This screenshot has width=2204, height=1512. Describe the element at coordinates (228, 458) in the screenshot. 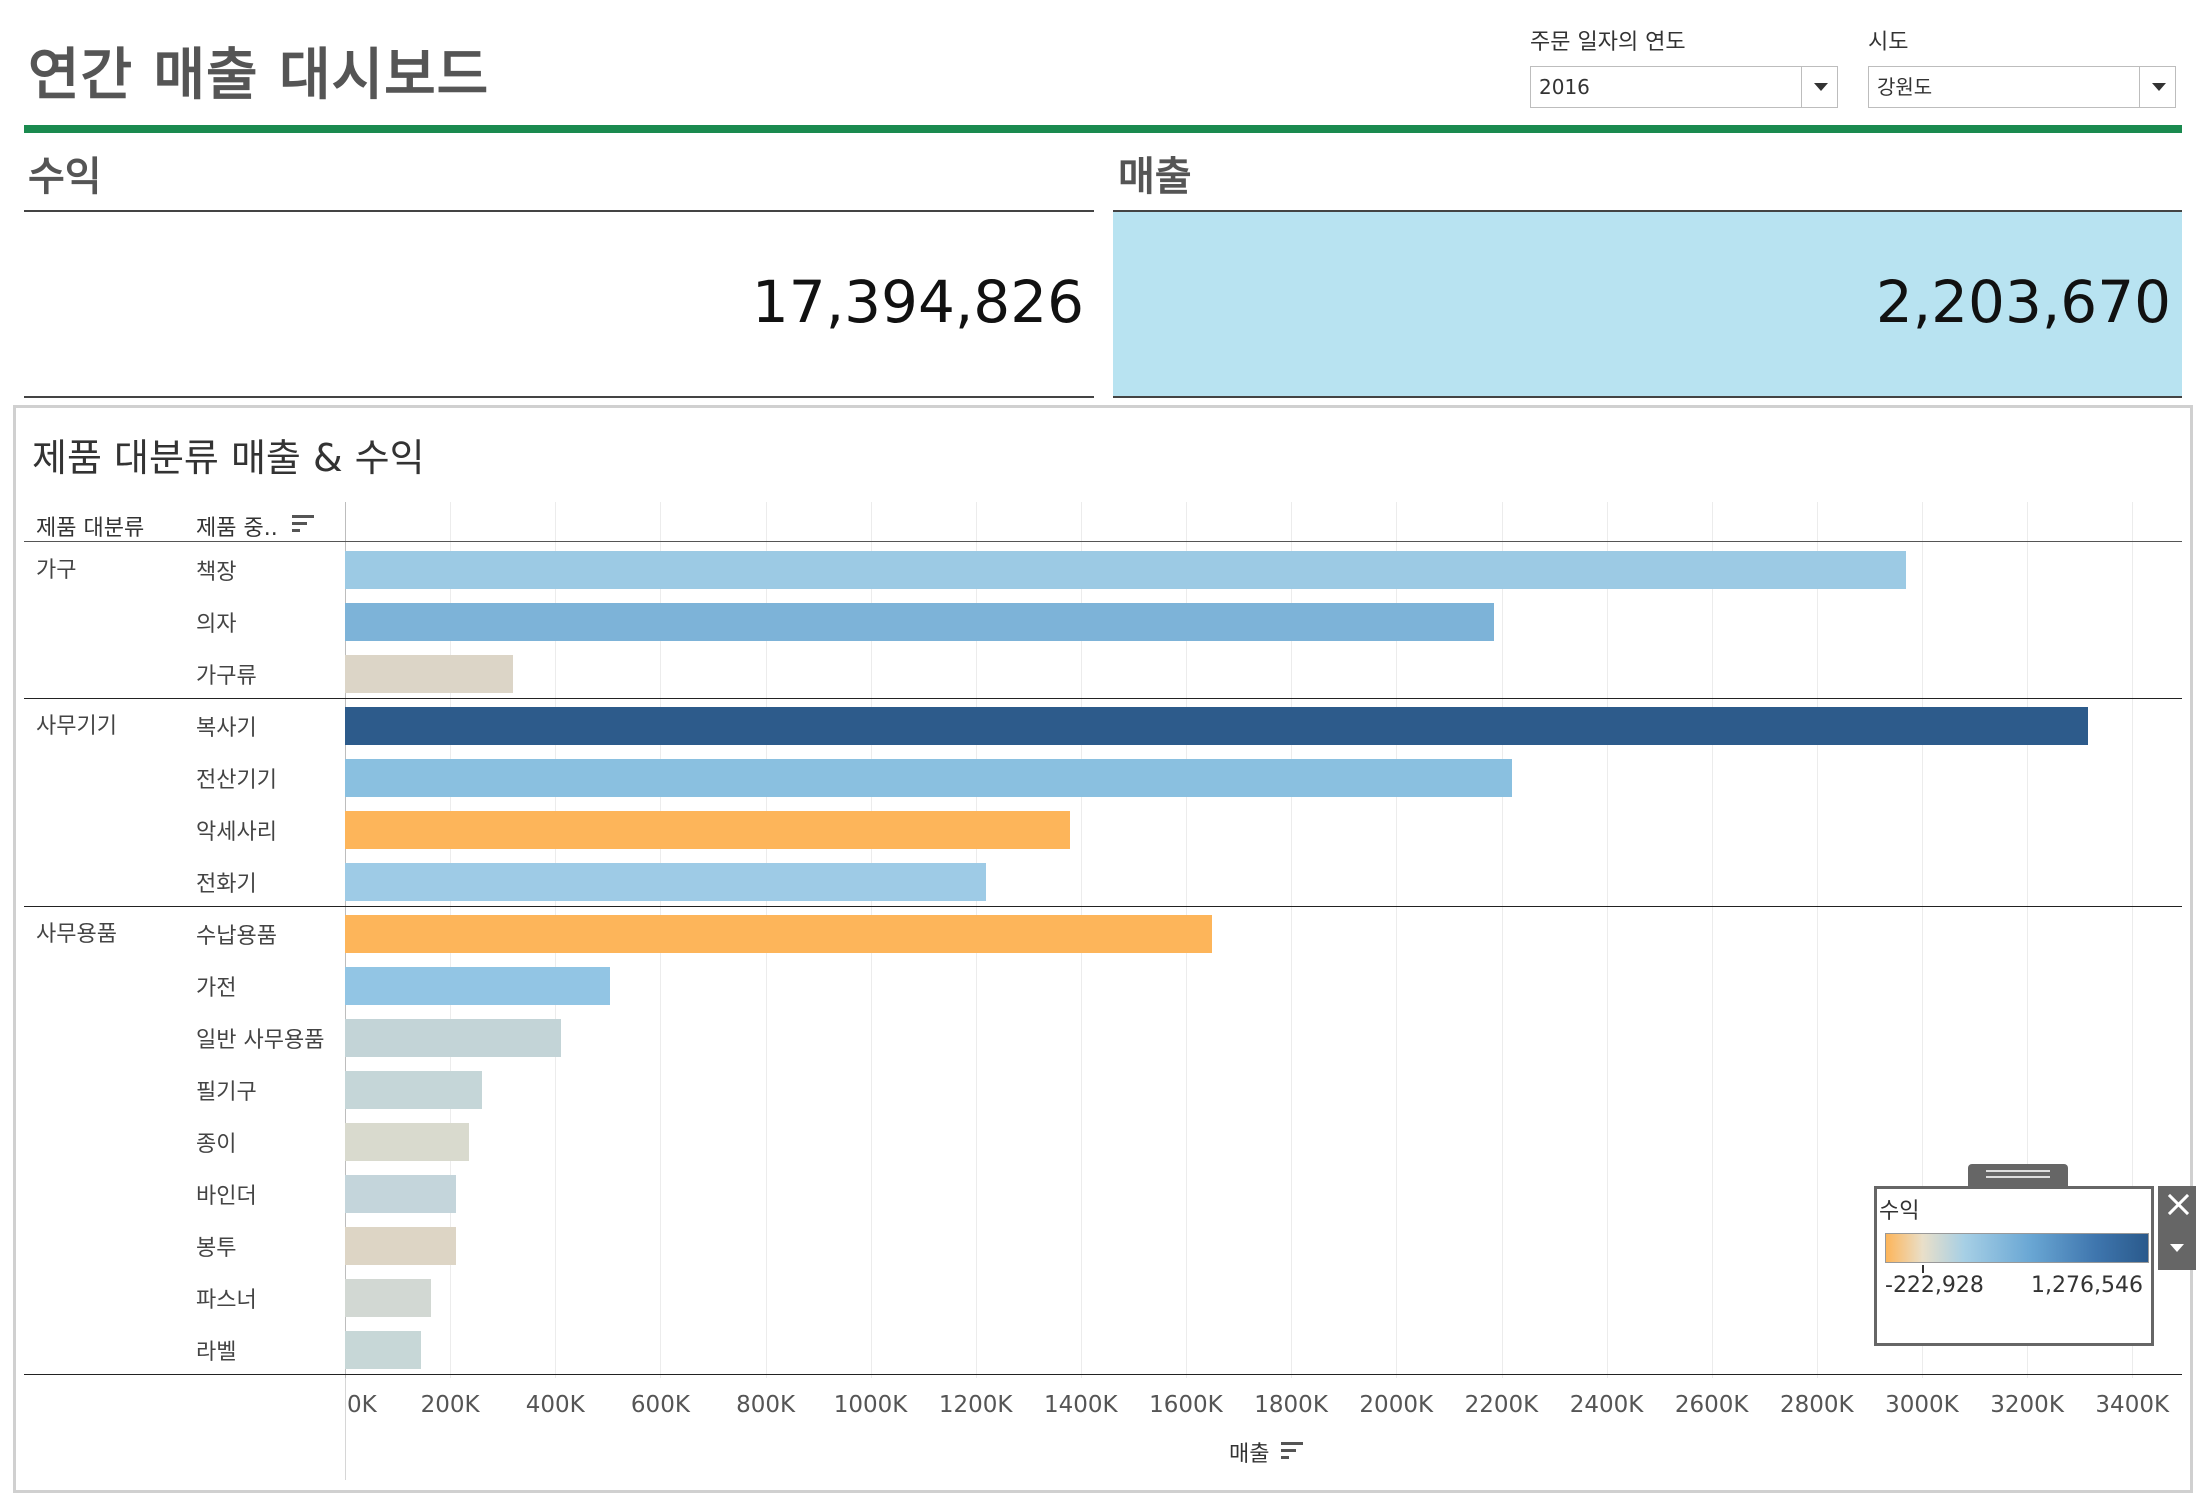

I see `chart-title: 제품 대분류 매출 & 수익` at that location.